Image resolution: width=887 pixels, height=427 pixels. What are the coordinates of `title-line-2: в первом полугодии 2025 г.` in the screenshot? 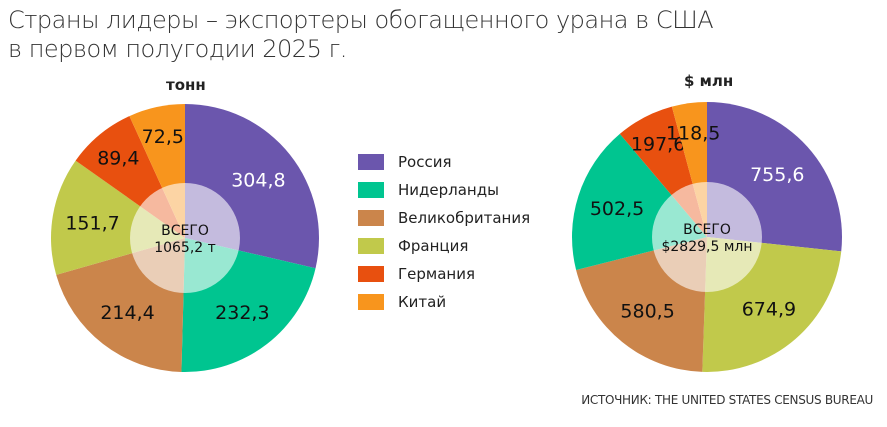 It's located at (177, 49).